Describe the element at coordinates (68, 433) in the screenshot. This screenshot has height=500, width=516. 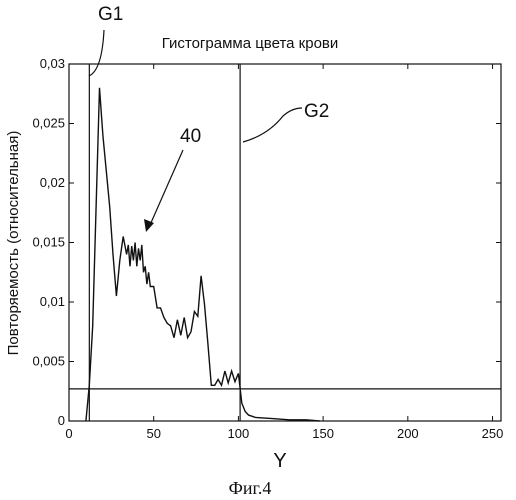
I see `x-tick-label: 0` at that location.